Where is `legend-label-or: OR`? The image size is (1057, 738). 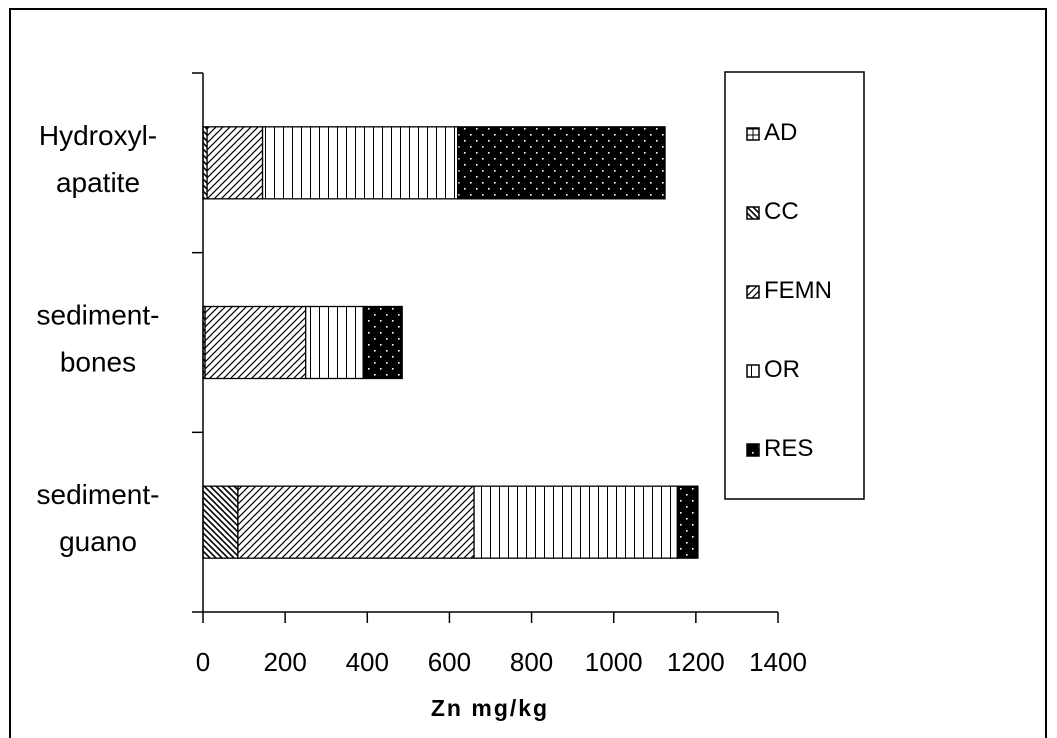 legend-label-or: OR is located at coordinates (782, 369).